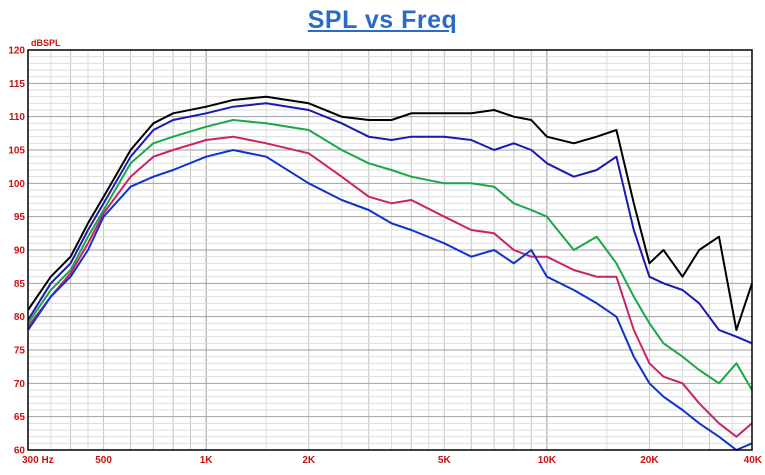  What do you see at coordinates (445, 460) in the screenshot?
I see `x-tick-label: 5K` at bounding box center [445, 460].